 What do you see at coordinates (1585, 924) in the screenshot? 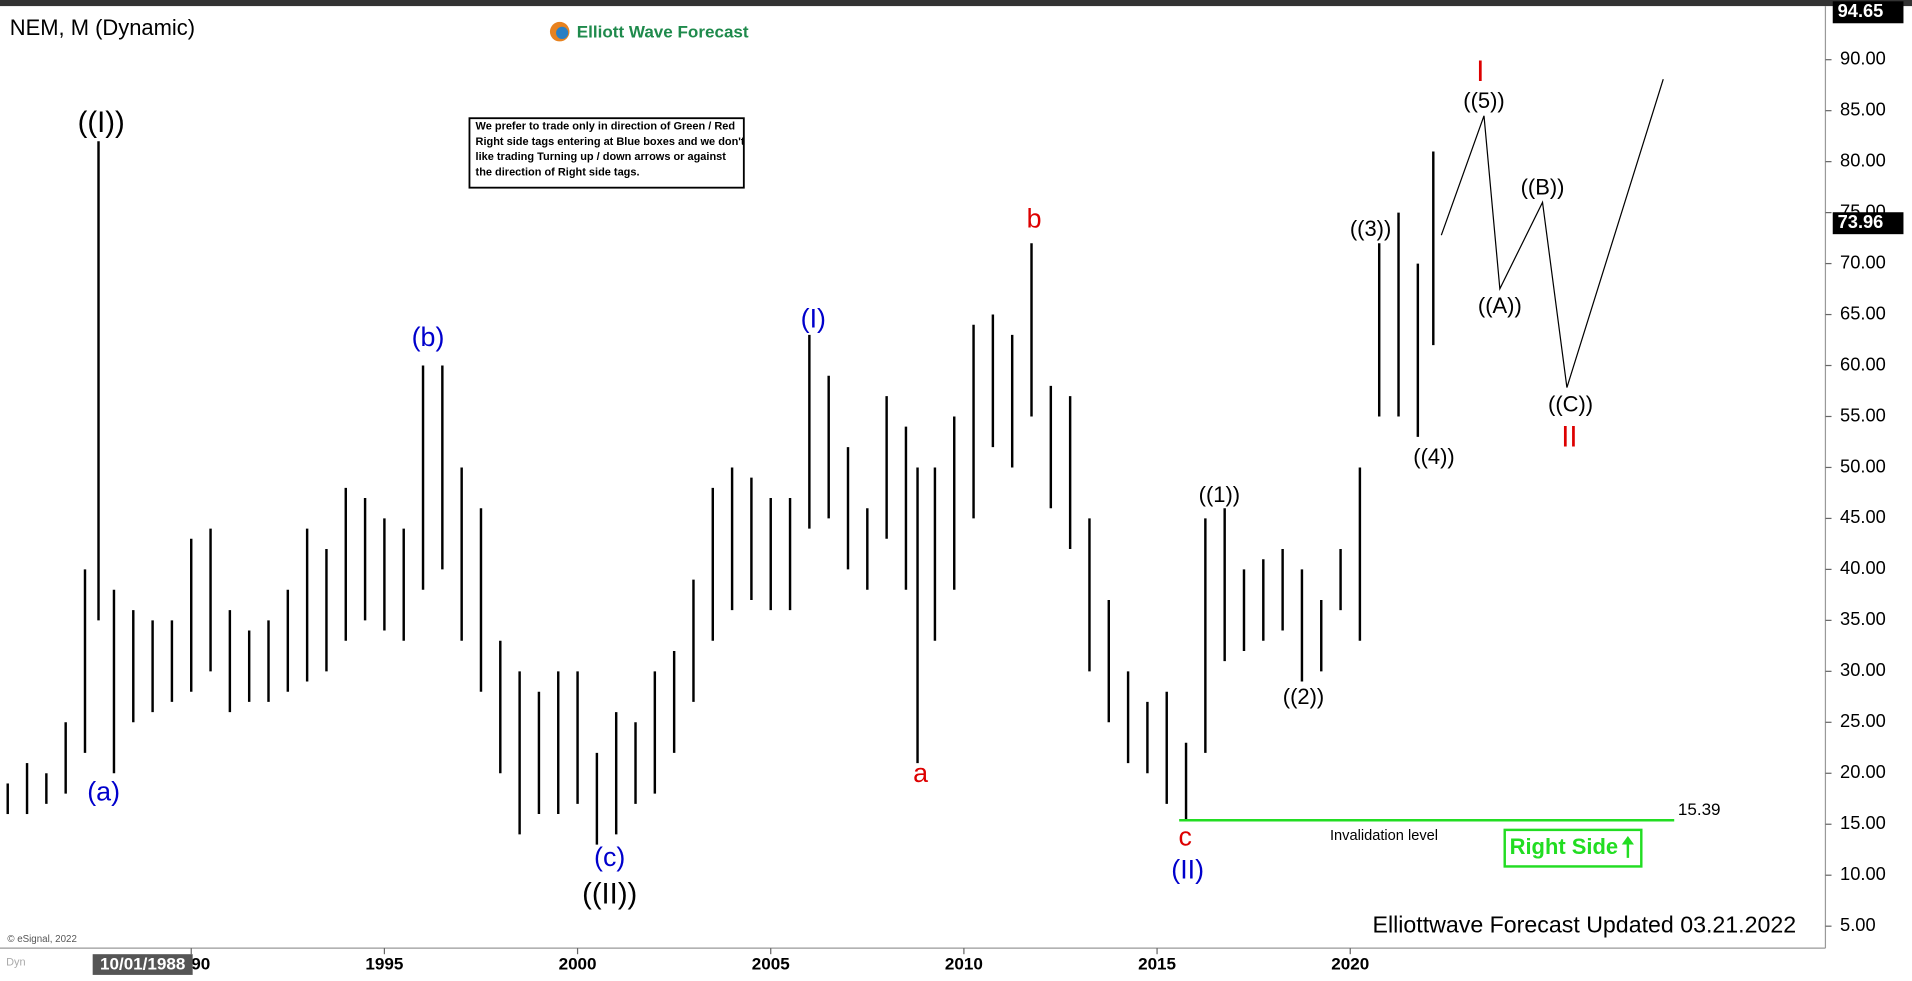
I see `footer: Elliottwave Forecast Updated 03.21.2022` at bounding box center [1585, 924].